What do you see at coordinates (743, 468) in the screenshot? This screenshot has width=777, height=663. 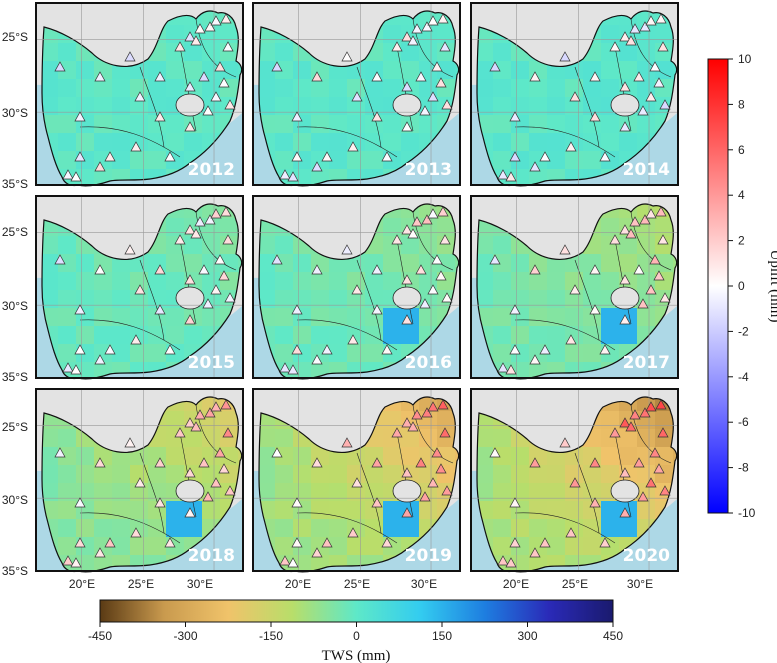 I see `uplift-tick-label: -8` at bounding box center [743, 468].